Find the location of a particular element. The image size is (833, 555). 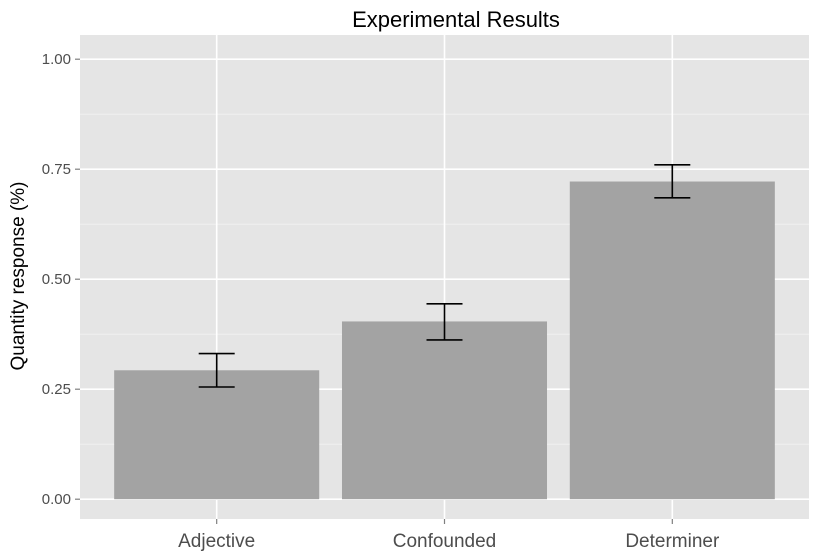

y-tick-label: 0.00 is located at coordinates (56, 499).